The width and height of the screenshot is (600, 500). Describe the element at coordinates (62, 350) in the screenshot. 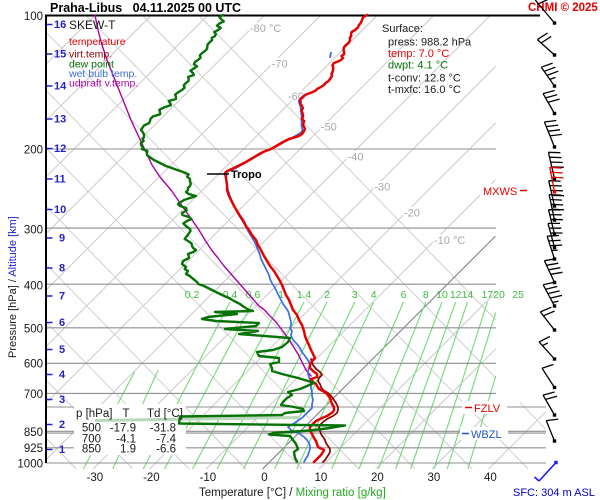

I see `svg-text: 5` at that location.